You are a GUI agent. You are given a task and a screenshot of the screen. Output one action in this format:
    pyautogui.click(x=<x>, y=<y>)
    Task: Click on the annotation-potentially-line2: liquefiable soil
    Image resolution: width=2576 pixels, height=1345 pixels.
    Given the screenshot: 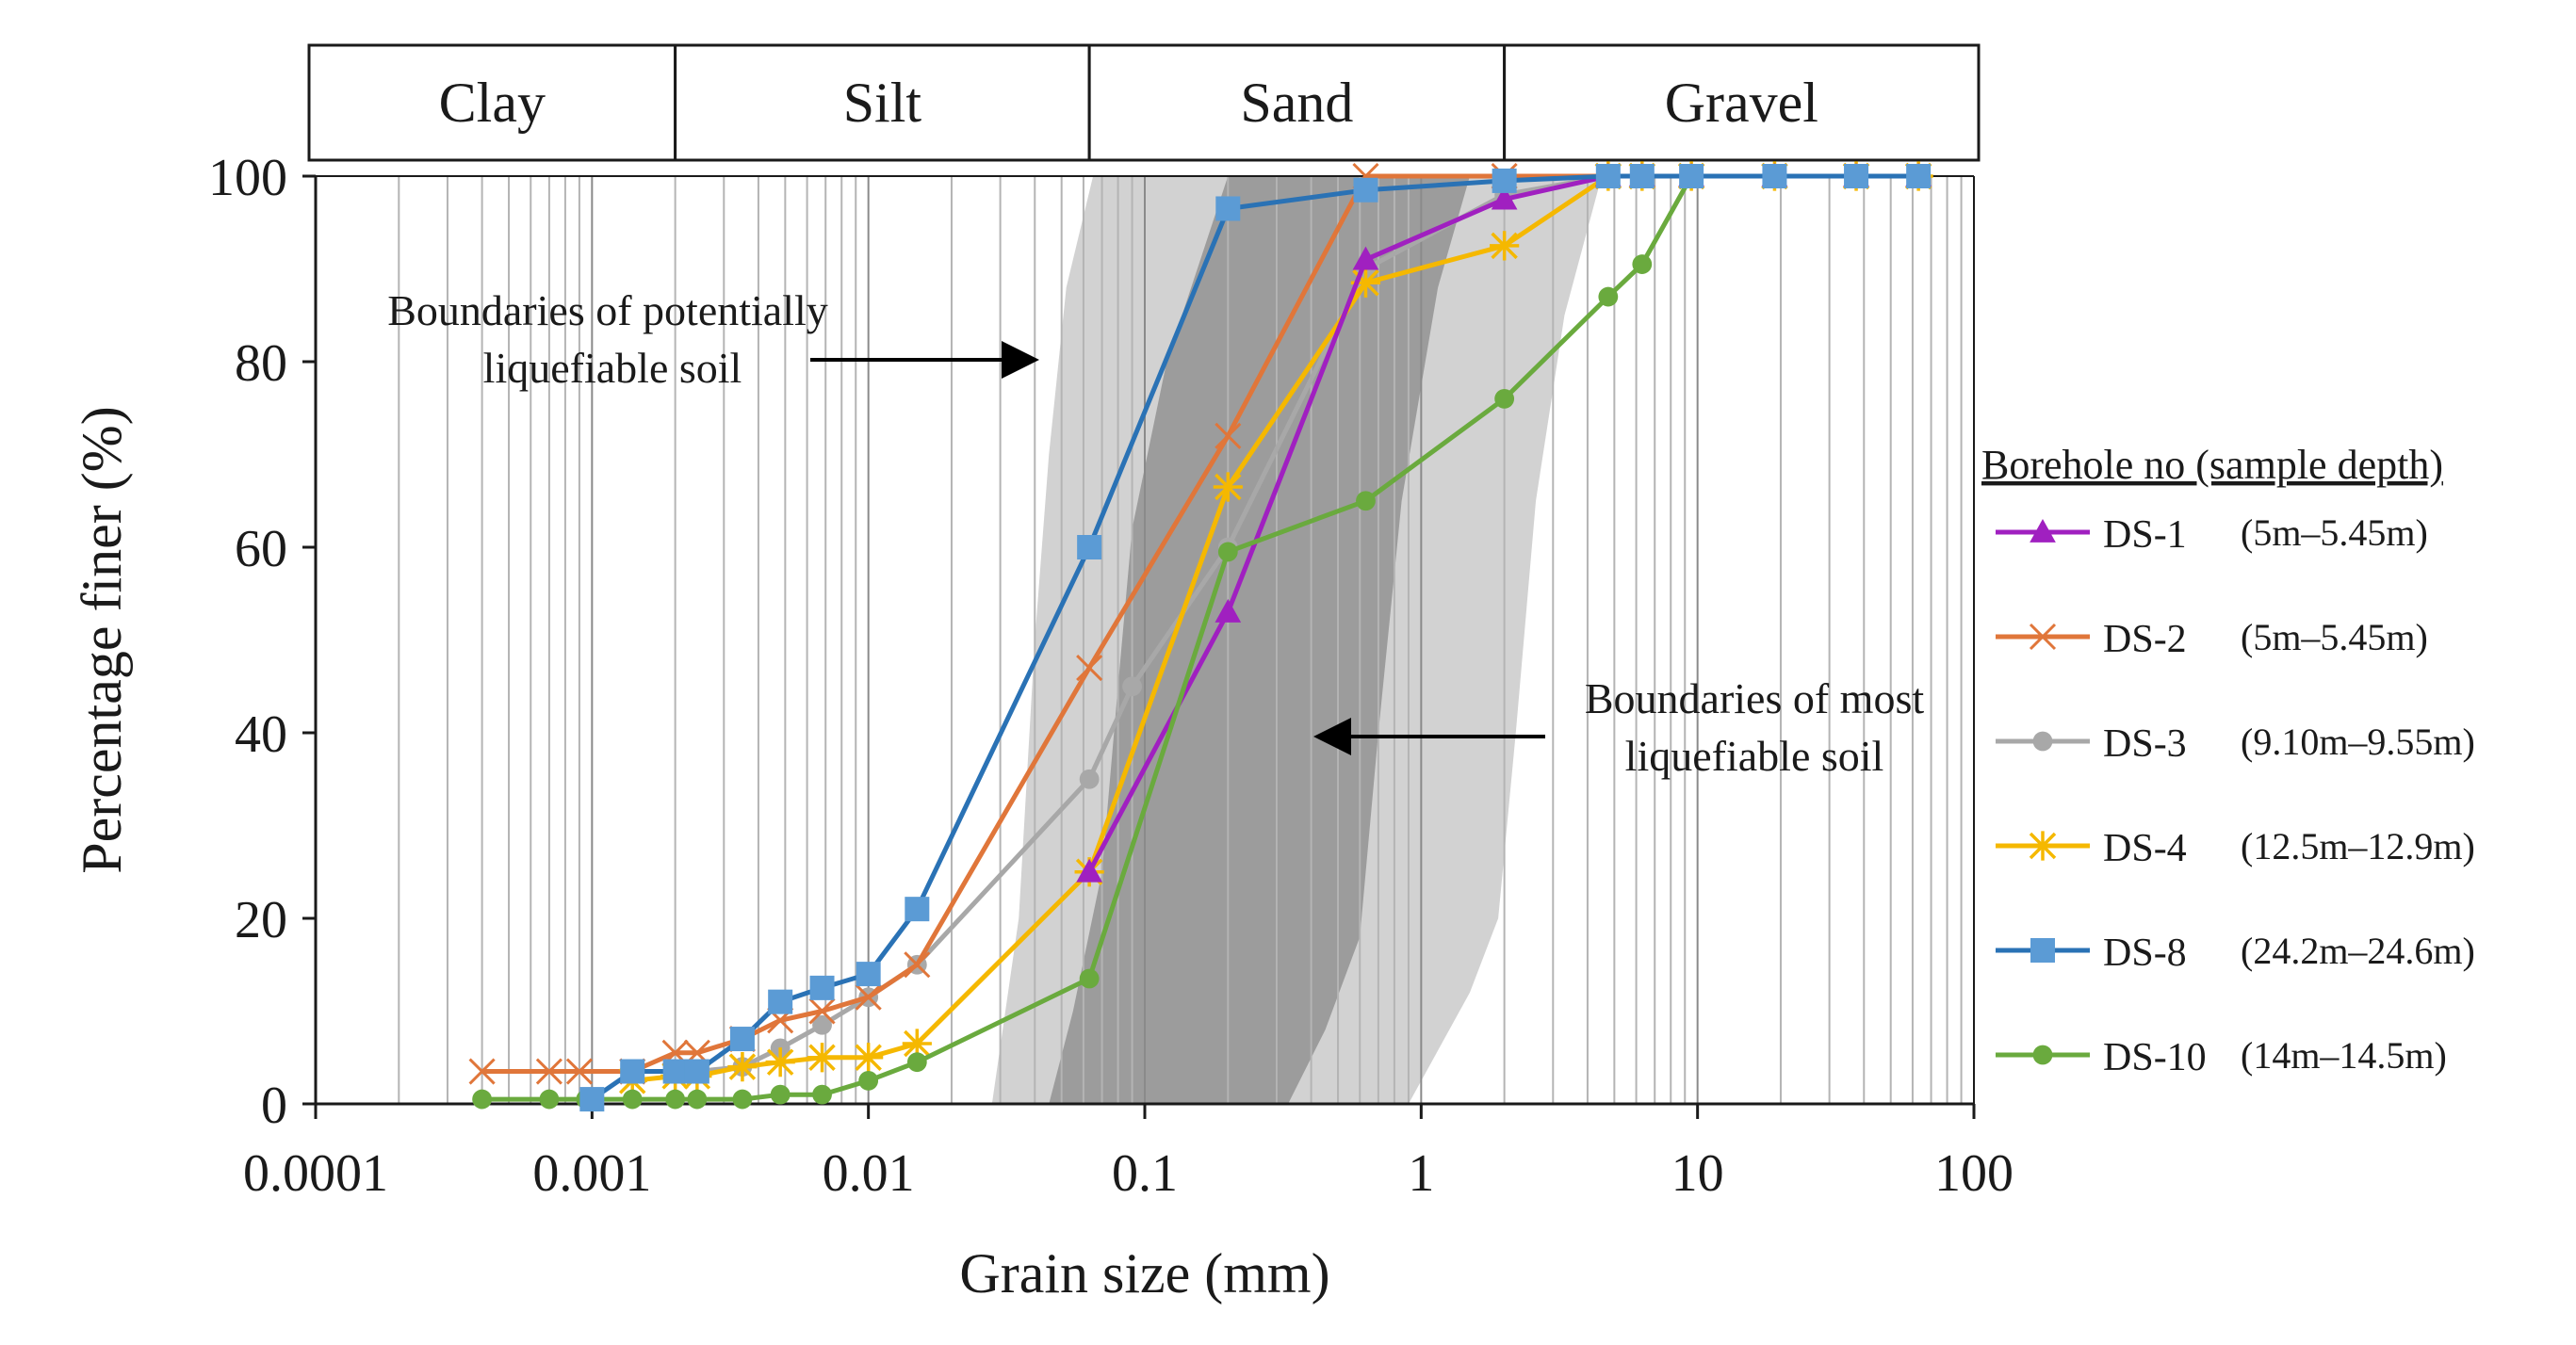 What is the action you would take?
    pyautogui.click(x=612, y=368)
    